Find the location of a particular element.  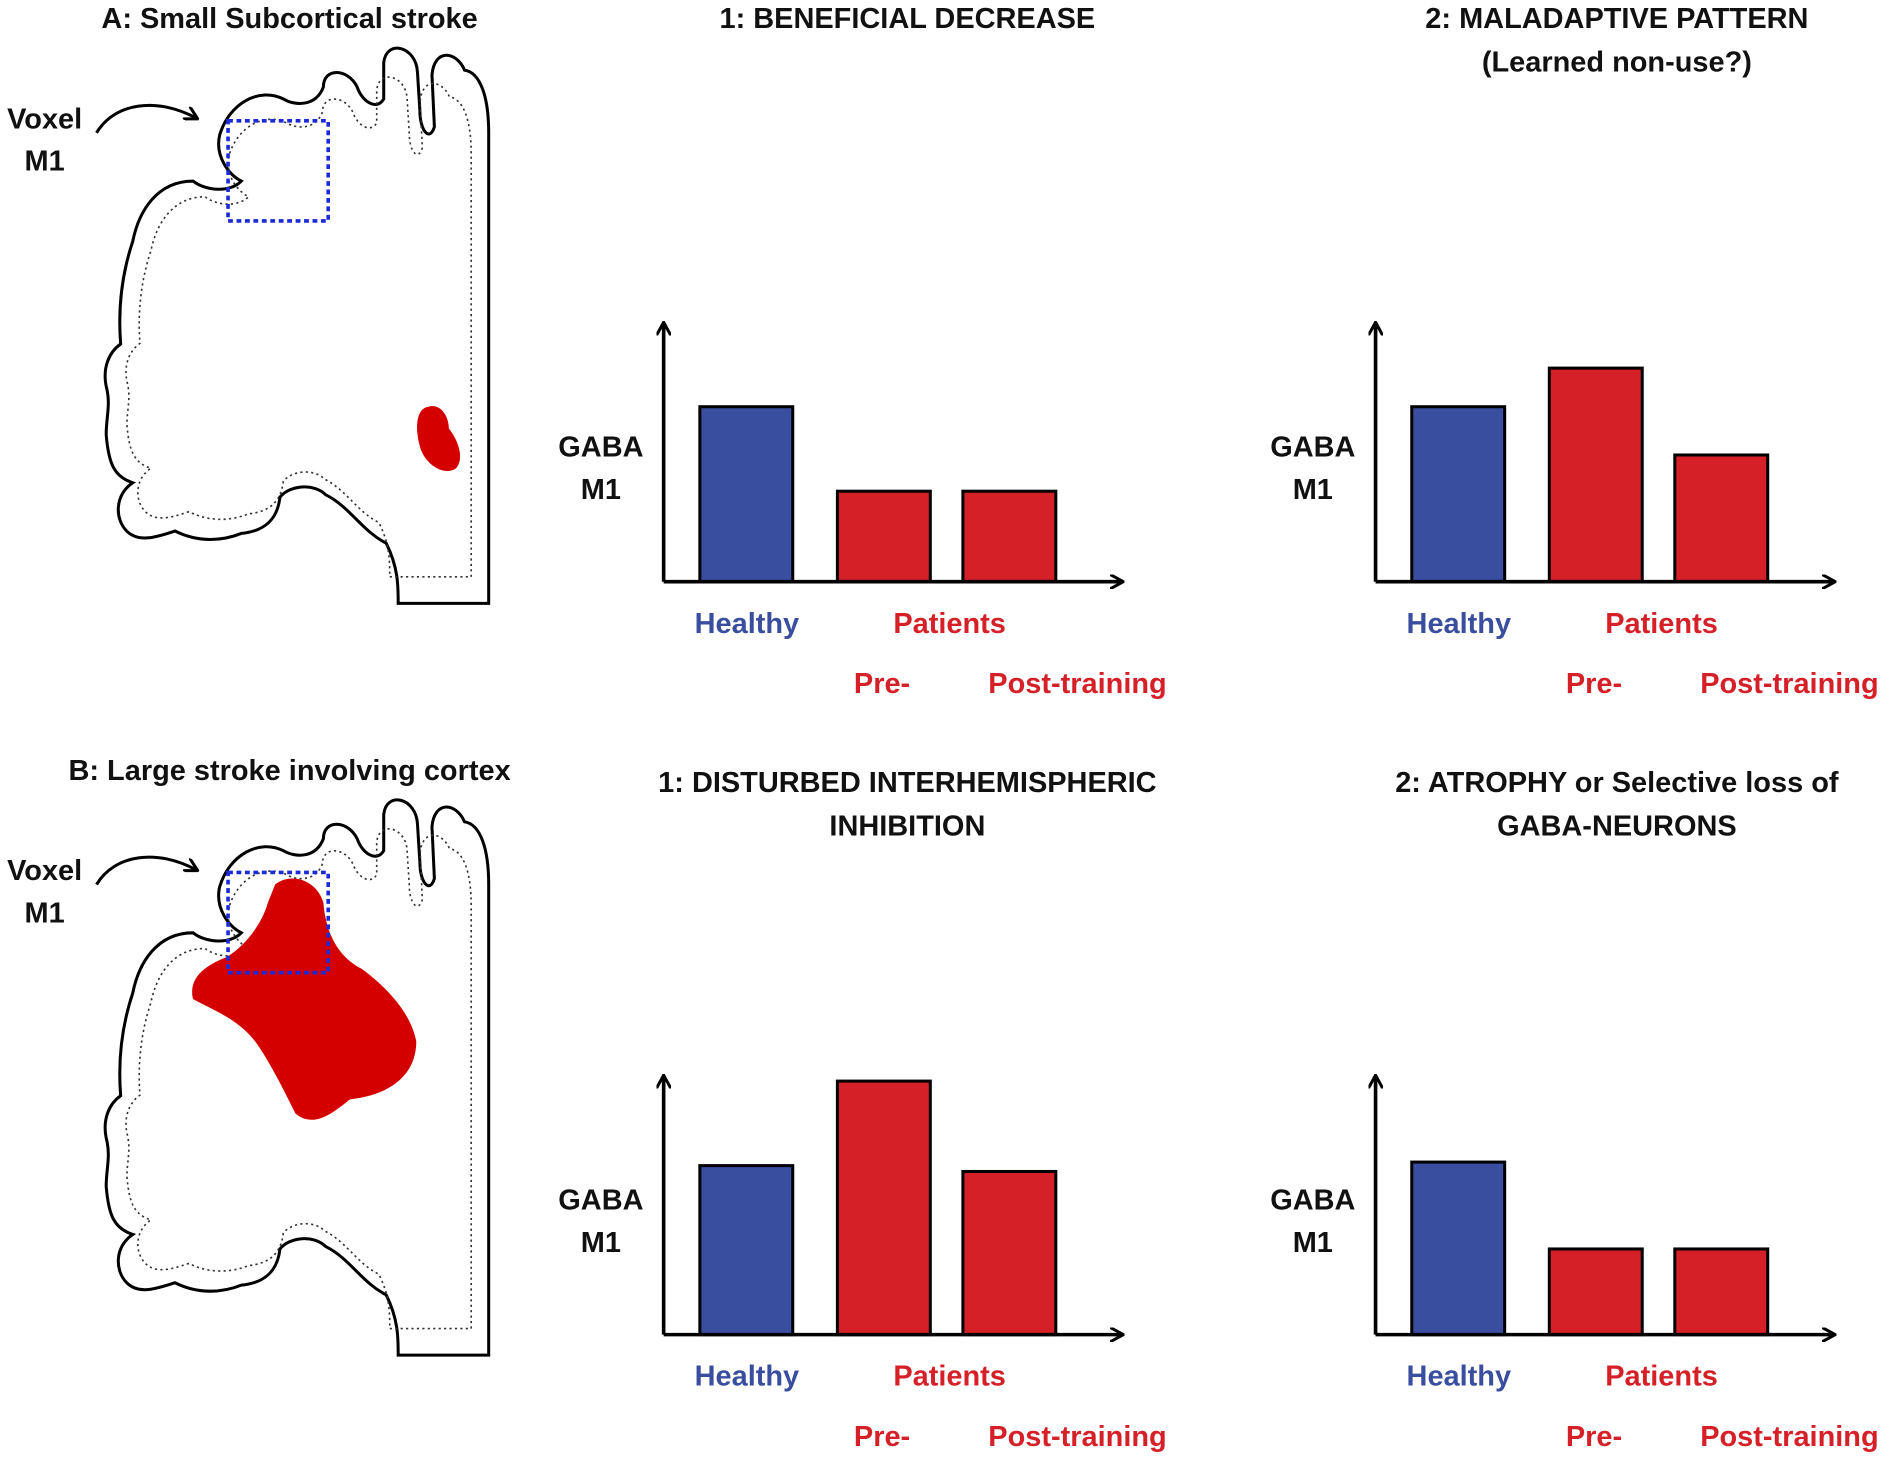

brain-panel: B: Large stroke involving cortex Voxel M1 is located at coordinates (259, 1056).